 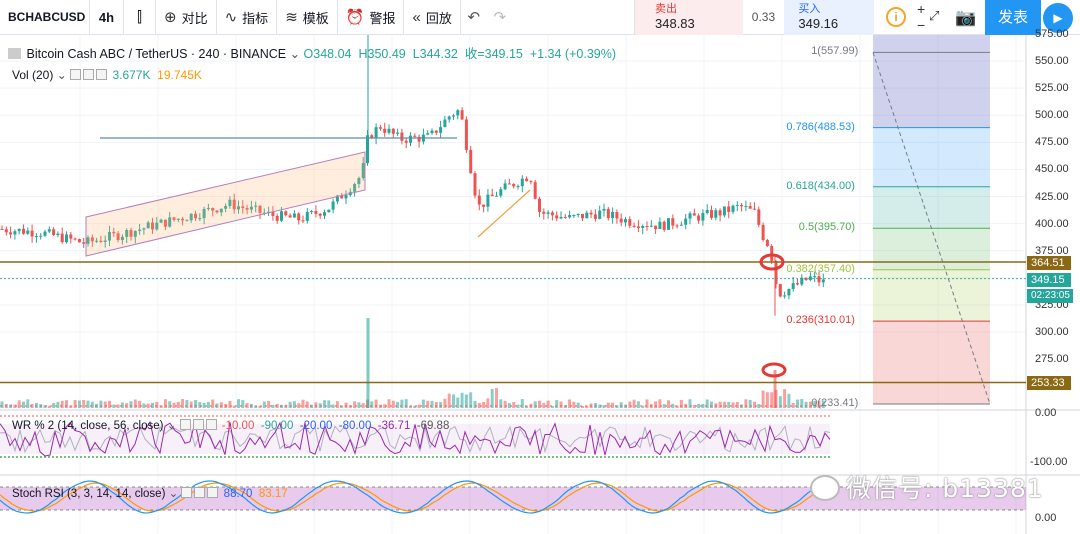 What do you see at coordinates (107, 17) in the screenshot?
I see `interval-selector: 4h` at bounding box center [107, 17].